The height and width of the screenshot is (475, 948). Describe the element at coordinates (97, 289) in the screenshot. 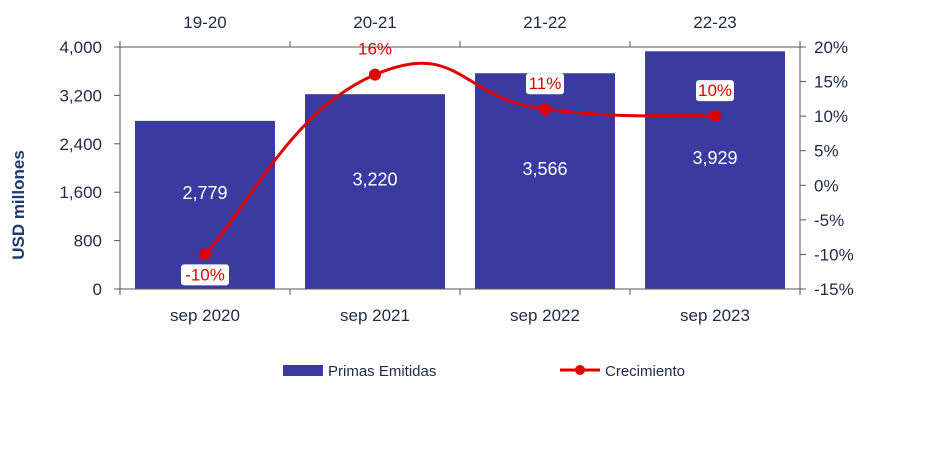

I see `y-tick-label: 0` at that location.